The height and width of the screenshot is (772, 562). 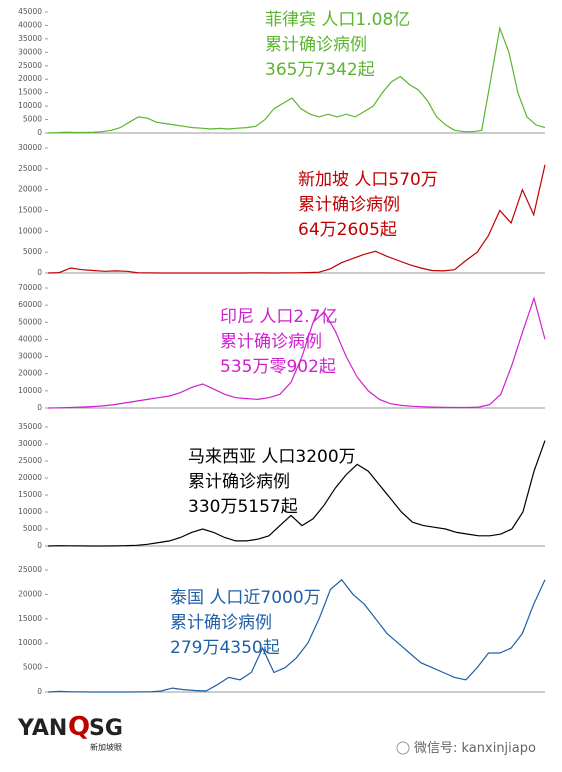 What do you see at coordinates (272, 457) in the screenshot?
I see `annotation: 马来西亚 人口3200万` at bounding box center [272, 457].